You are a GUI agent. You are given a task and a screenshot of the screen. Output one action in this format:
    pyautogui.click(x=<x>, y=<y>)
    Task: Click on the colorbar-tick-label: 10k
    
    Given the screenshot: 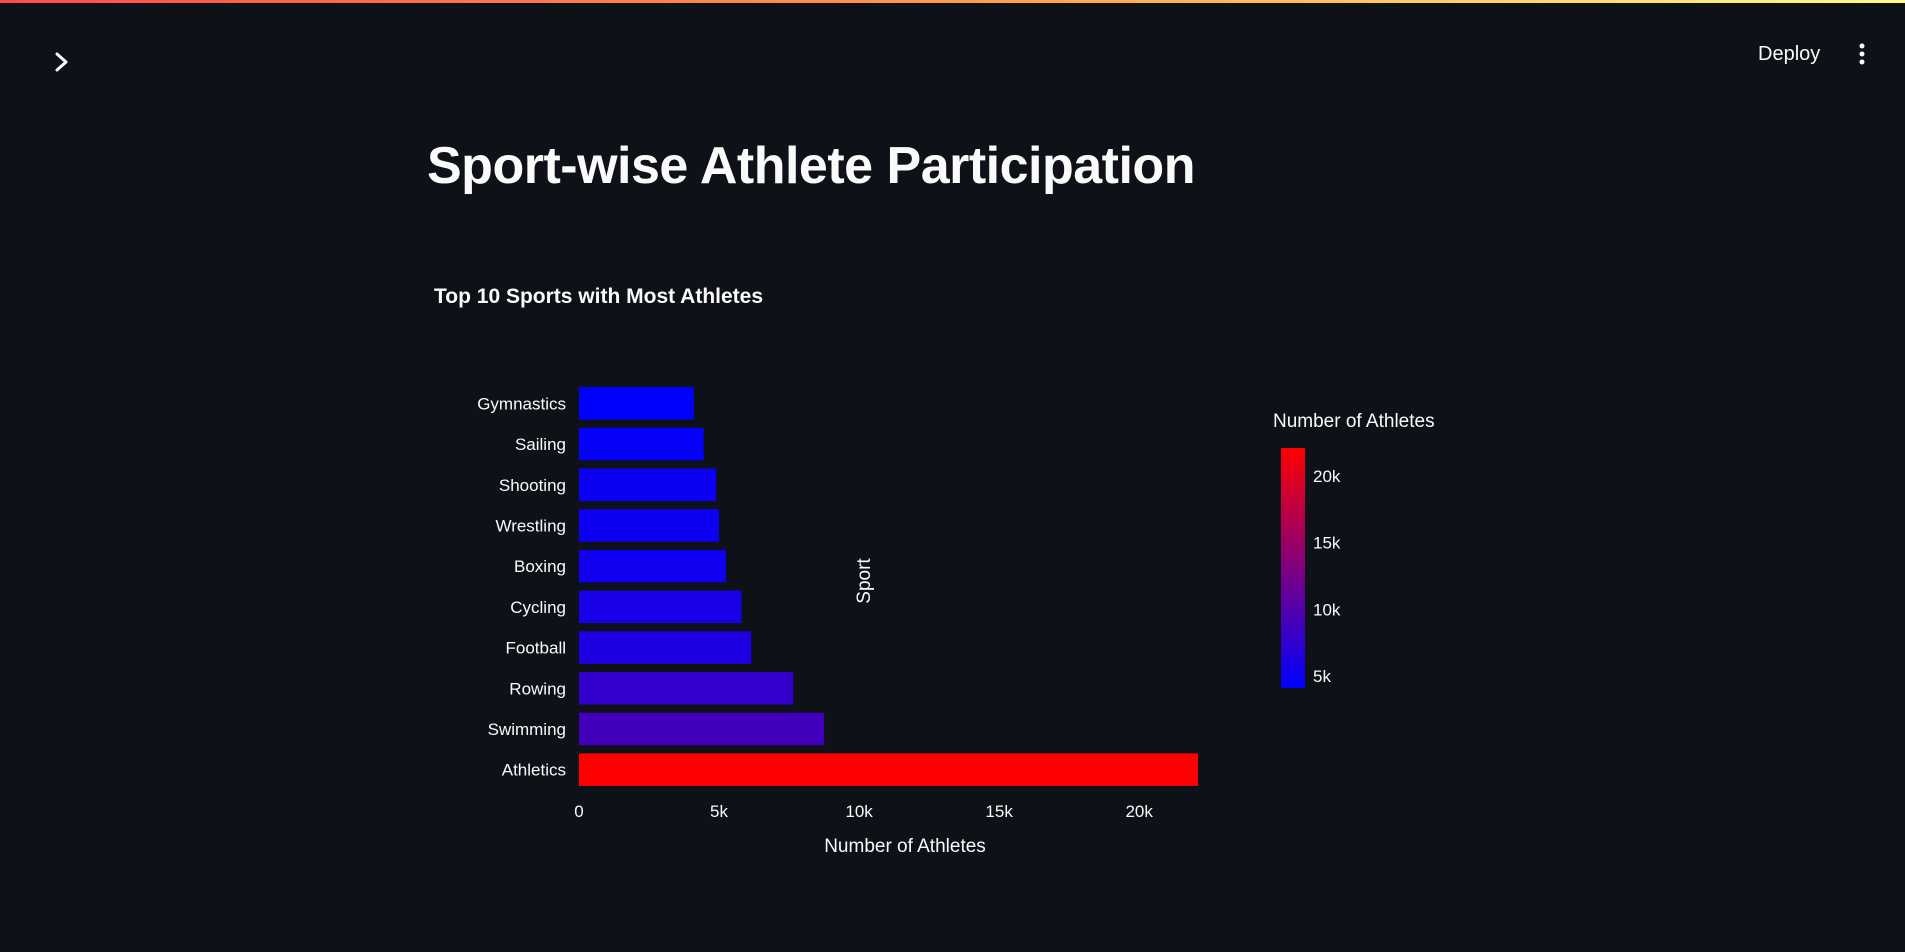 What is the action you would take?
    pyautogui.click(x=1327, y=609)
    